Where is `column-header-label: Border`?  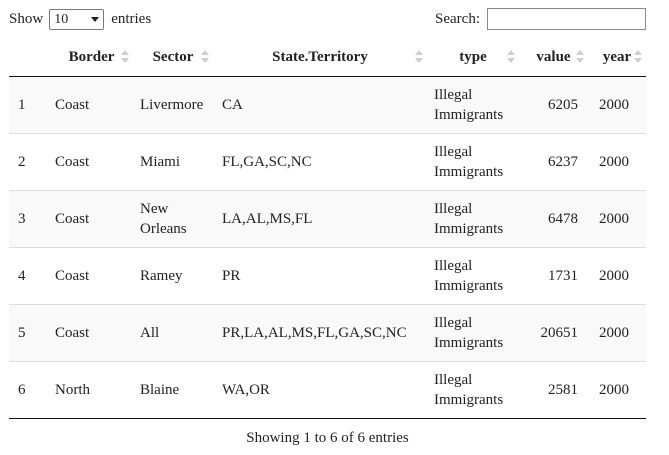
column-header-label: Border is located at coordinates (91, 56).